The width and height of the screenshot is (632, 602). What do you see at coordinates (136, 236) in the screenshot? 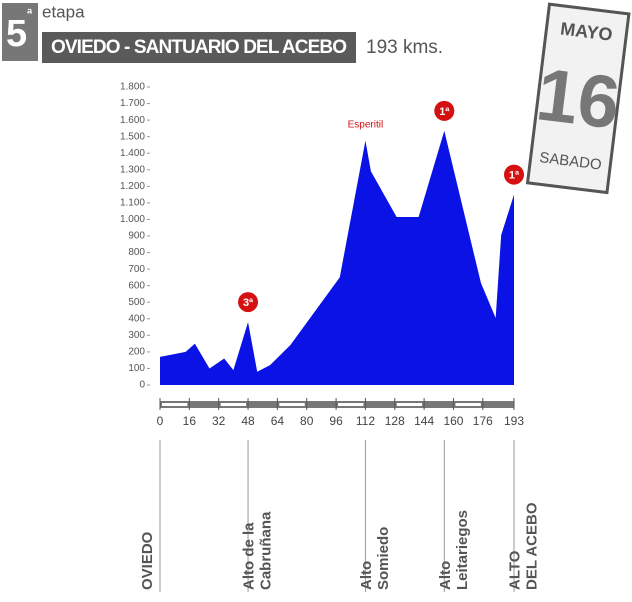
I see `y-tick-label: 900` at bounding box center [136, 236].